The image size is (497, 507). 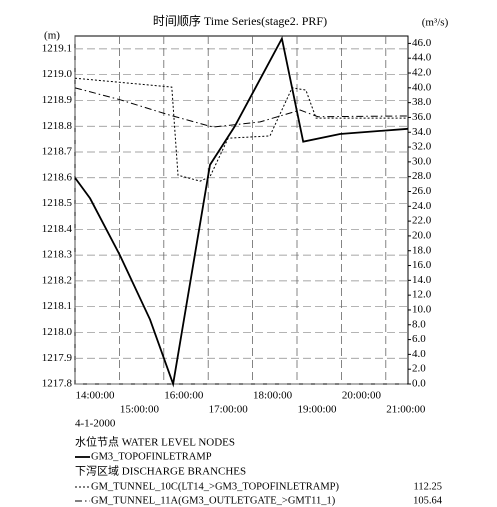 I want to click on y2-tick-label: 22.0, so click(x=422, y=221).